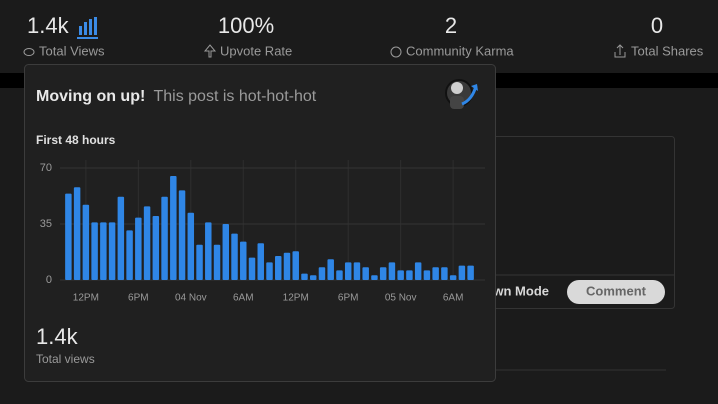 This screenshot has width=718, height=404. What do you see at coordinates (460, 50) in the screenshot?
I see `stat-label: Community Karma` at bounding box center [460, 50].